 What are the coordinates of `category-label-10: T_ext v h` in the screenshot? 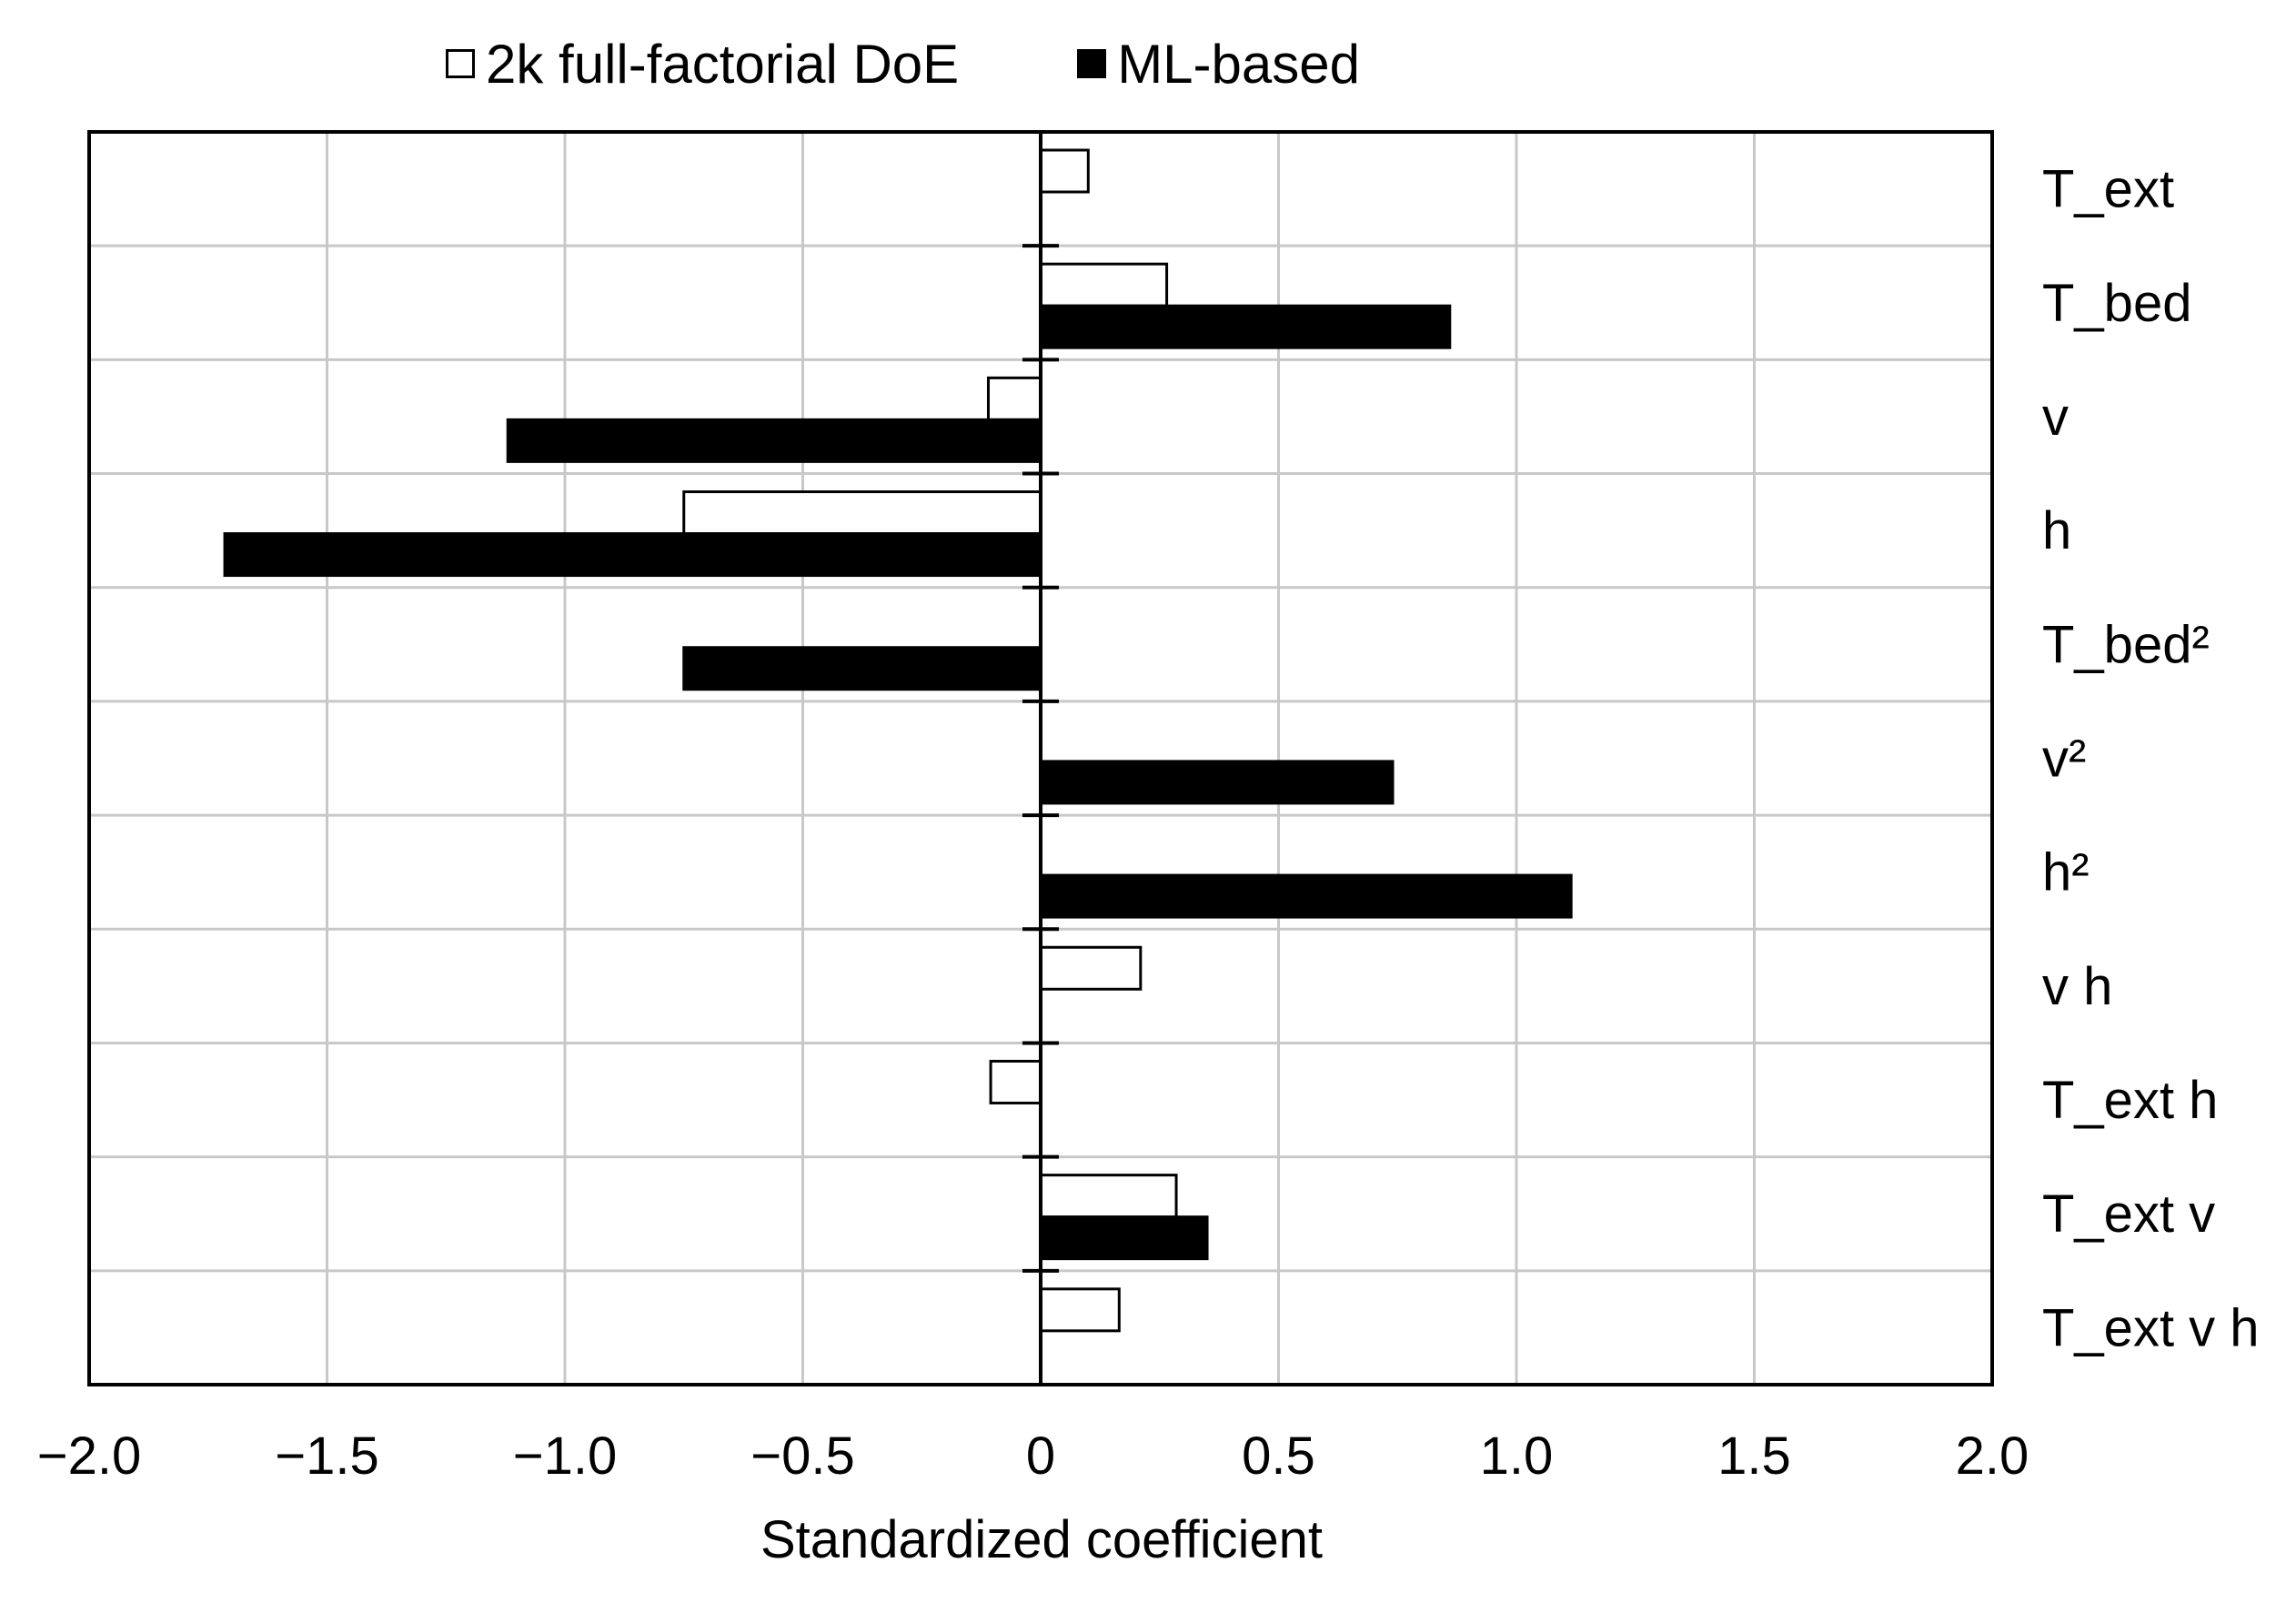 It's located at (2151, 1327).